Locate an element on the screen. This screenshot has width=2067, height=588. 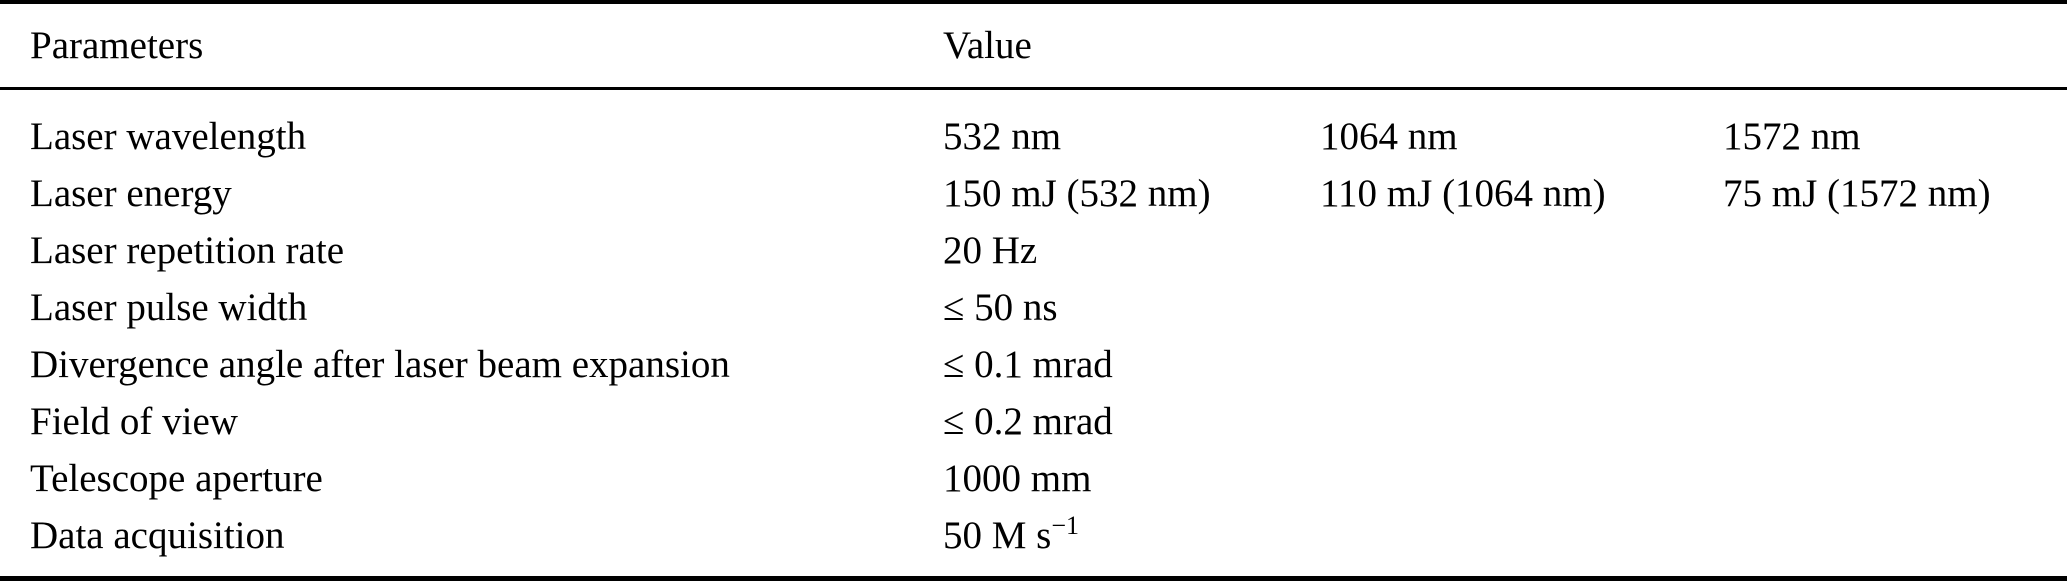
table-row: Laser pulse width ≤ 50 ns is located at coordinates (1033, 307).